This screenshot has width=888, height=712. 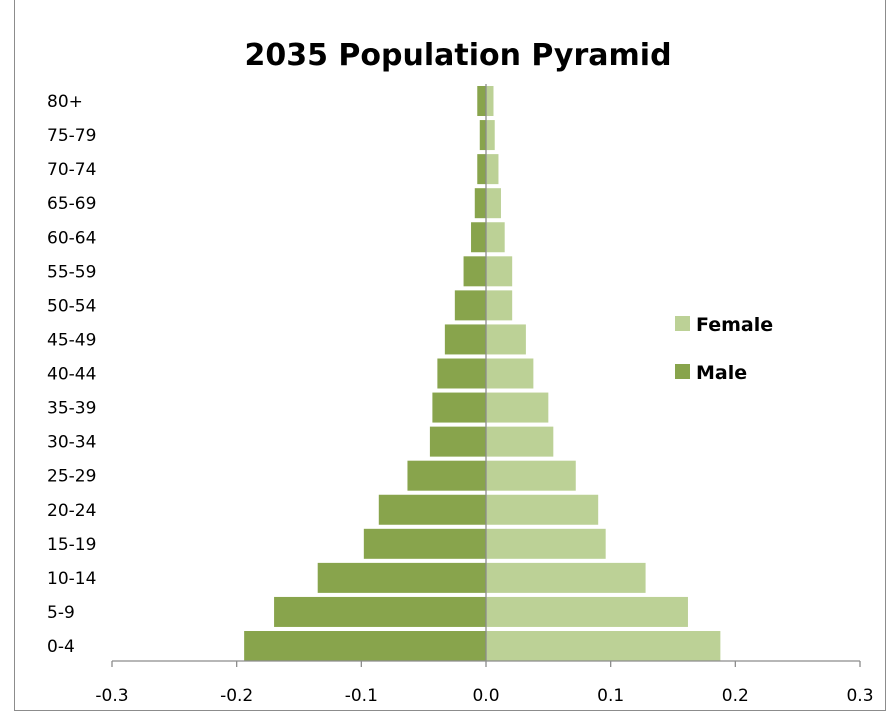 I want to click on y-tick-label: 70-74, so click(x=71, y=170).